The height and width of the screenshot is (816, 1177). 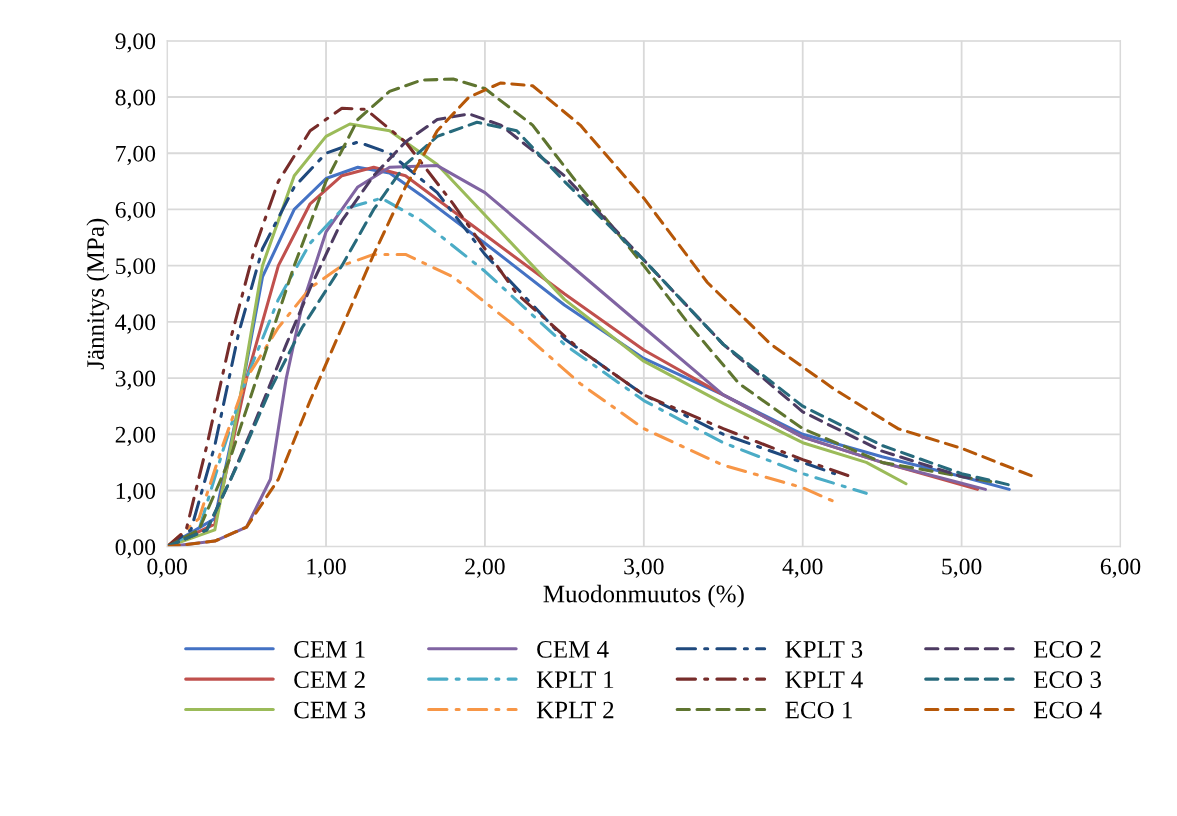 What do you see at coordinates (1067, 710) in the screenshot?
I see `legend-label: ECO 4` at bounding box center [1067, 710].